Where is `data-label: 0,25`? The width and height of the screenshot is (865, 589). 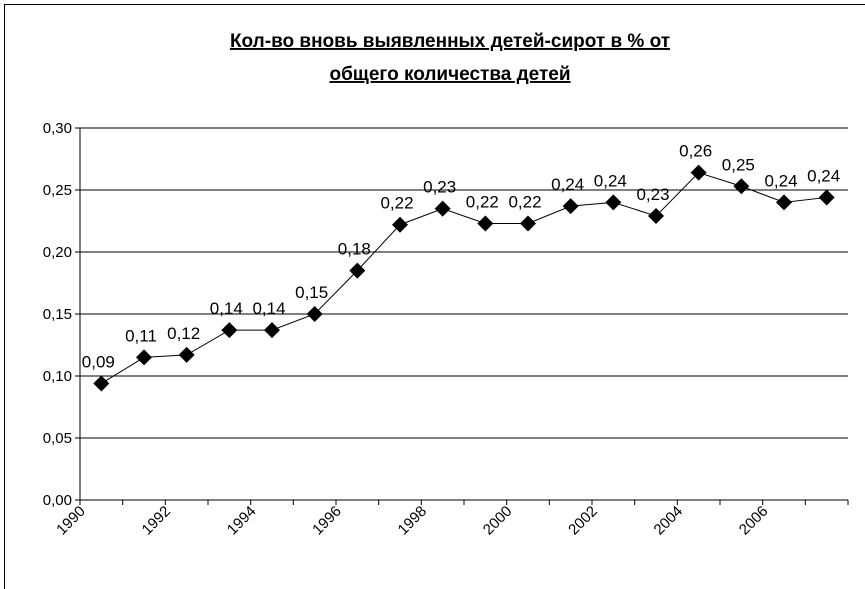 data-label: 0,25 is located at coordinates (738, 164).